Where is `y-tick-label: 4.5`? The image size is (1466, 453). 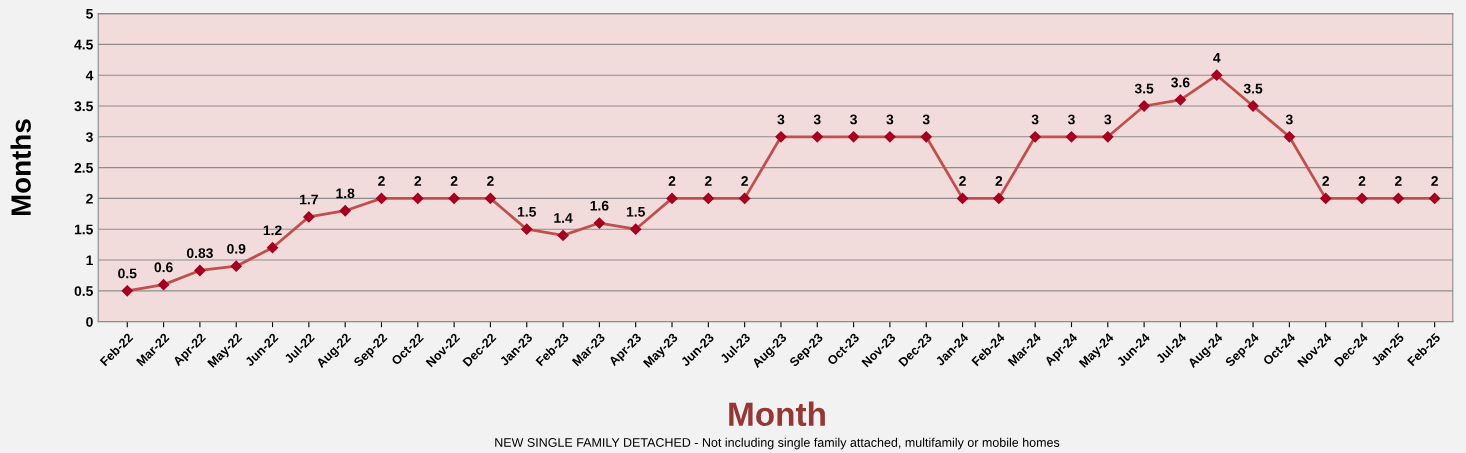
y-tick-label: 4.5 is located at coordinates (83, 44).